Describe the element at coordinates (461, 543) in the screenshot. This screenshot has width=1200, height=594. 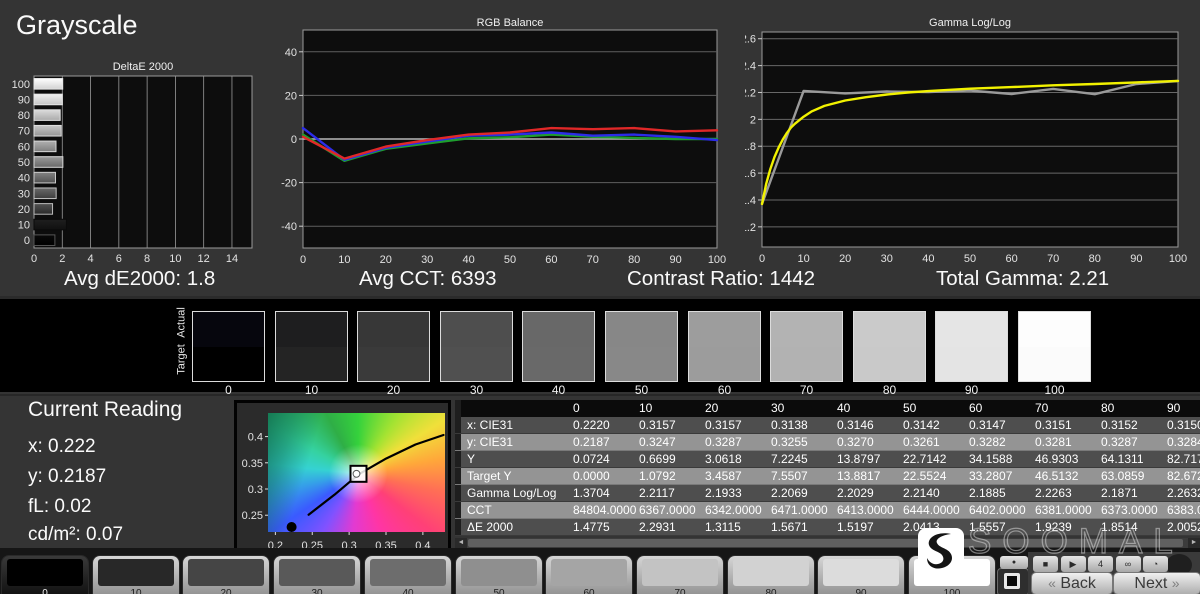
I see `scroll-left-arrow: ◄` at that location.